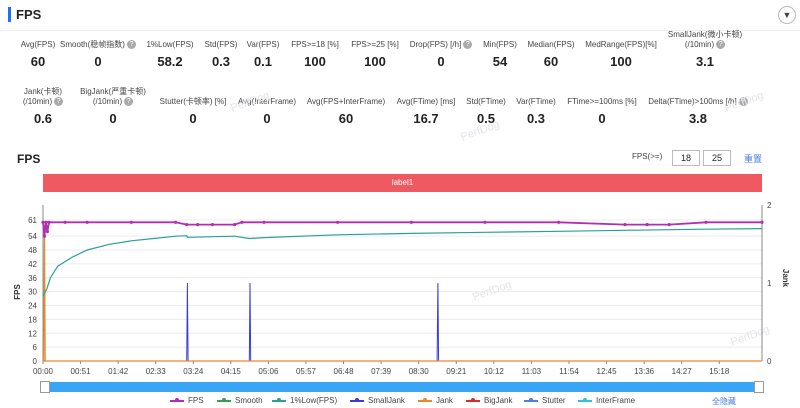  I want to click on chevron-down-icon: ▼, so click(787, 15).